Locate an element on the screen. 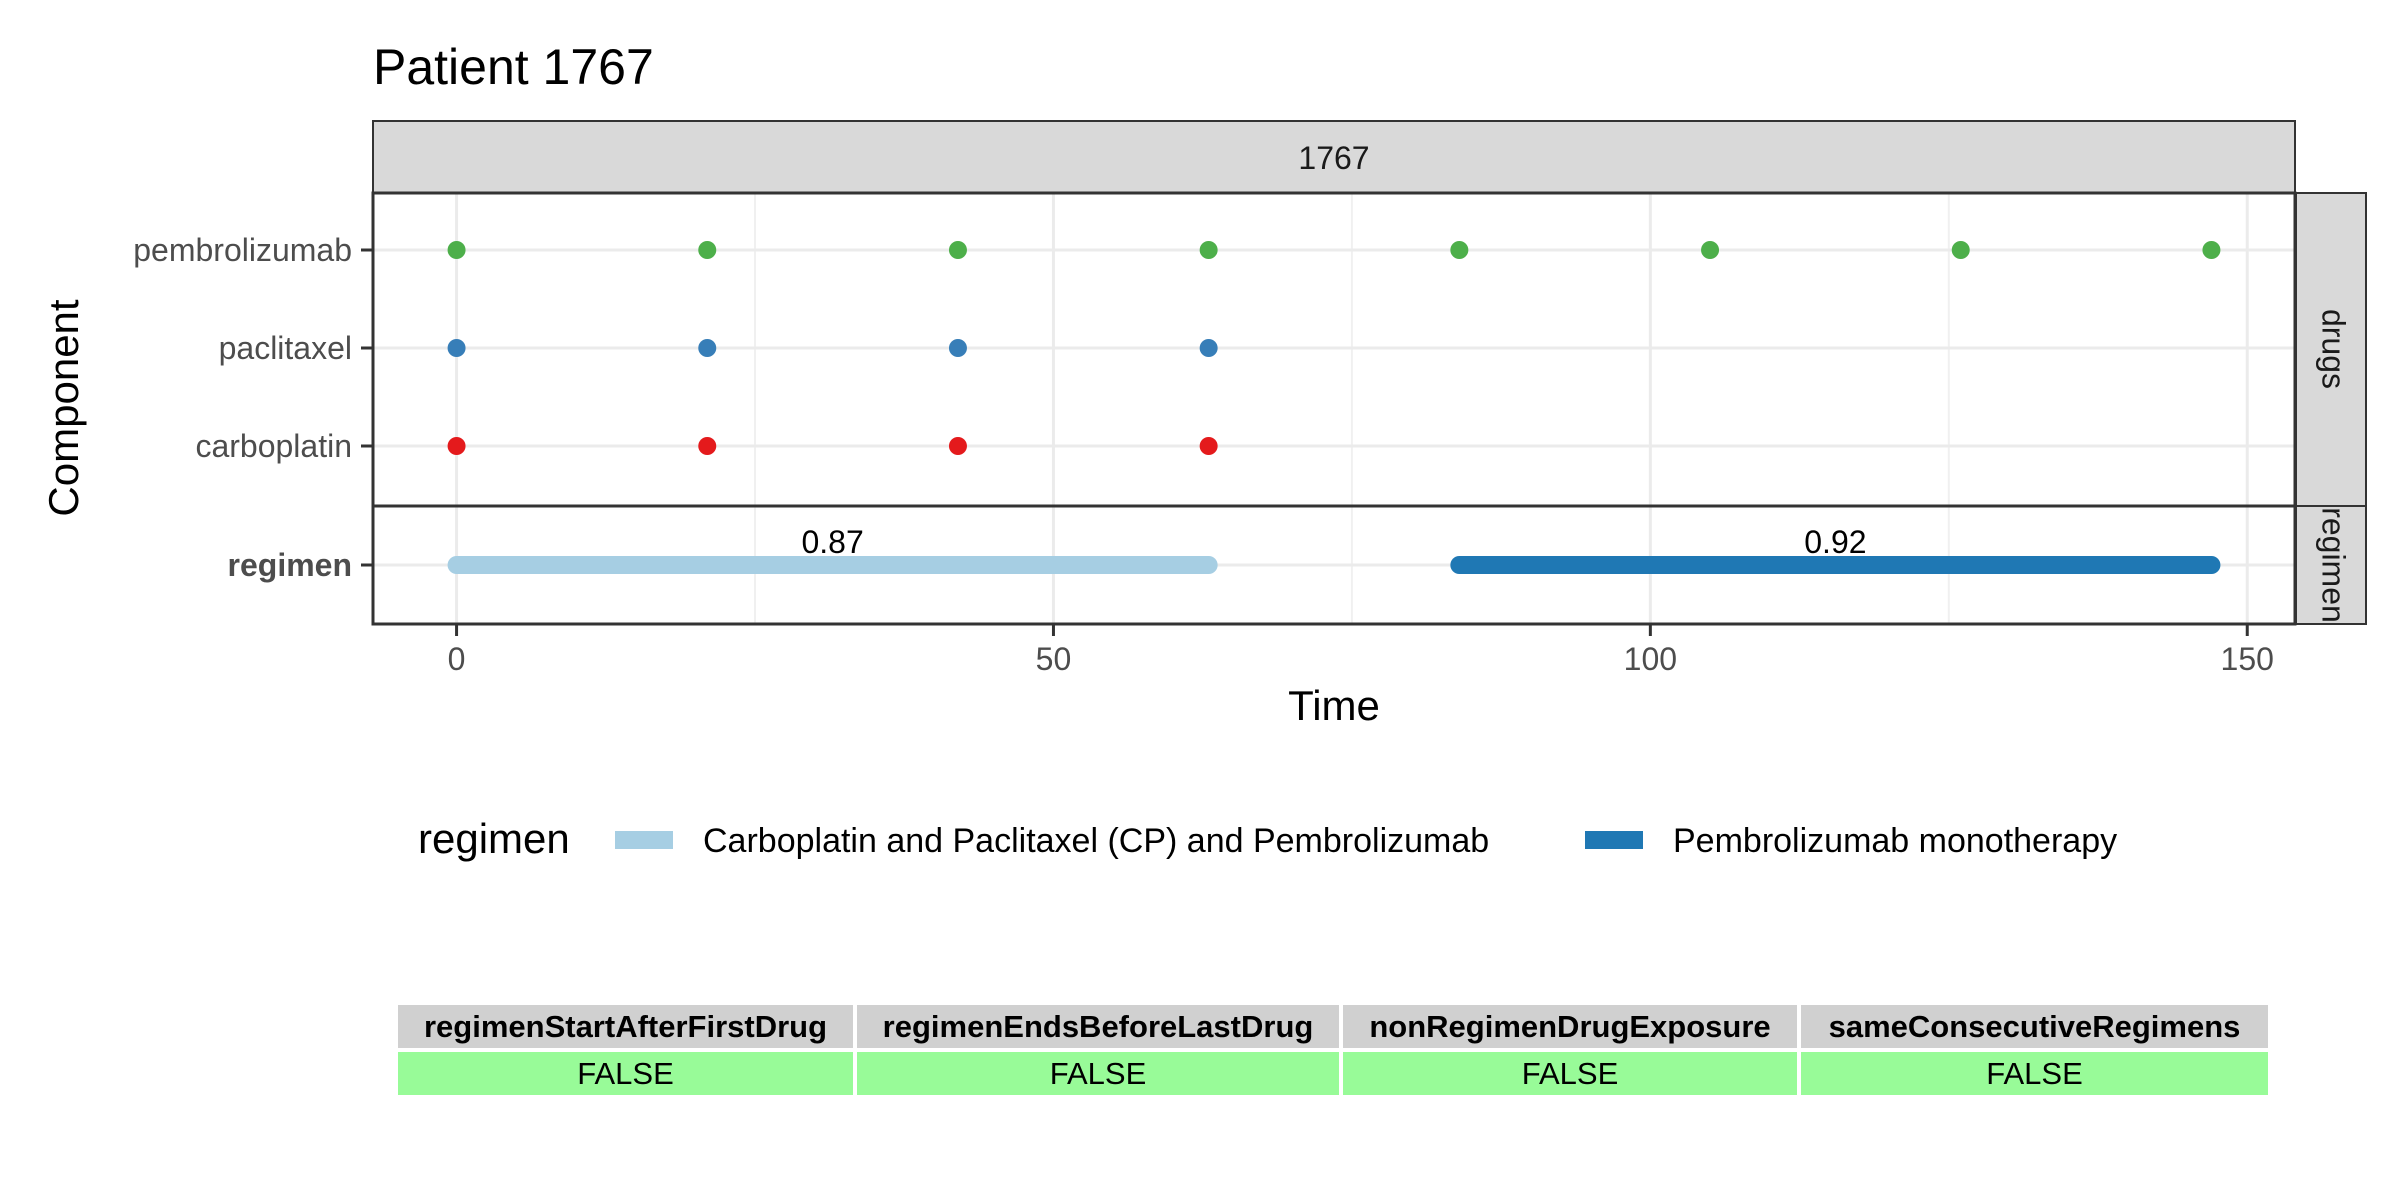 The width and height of the screenshot is (2400, 1200). table-column: regimenEndsBeforeLastDrug FALSE is located at coordinates (1098, 1050).